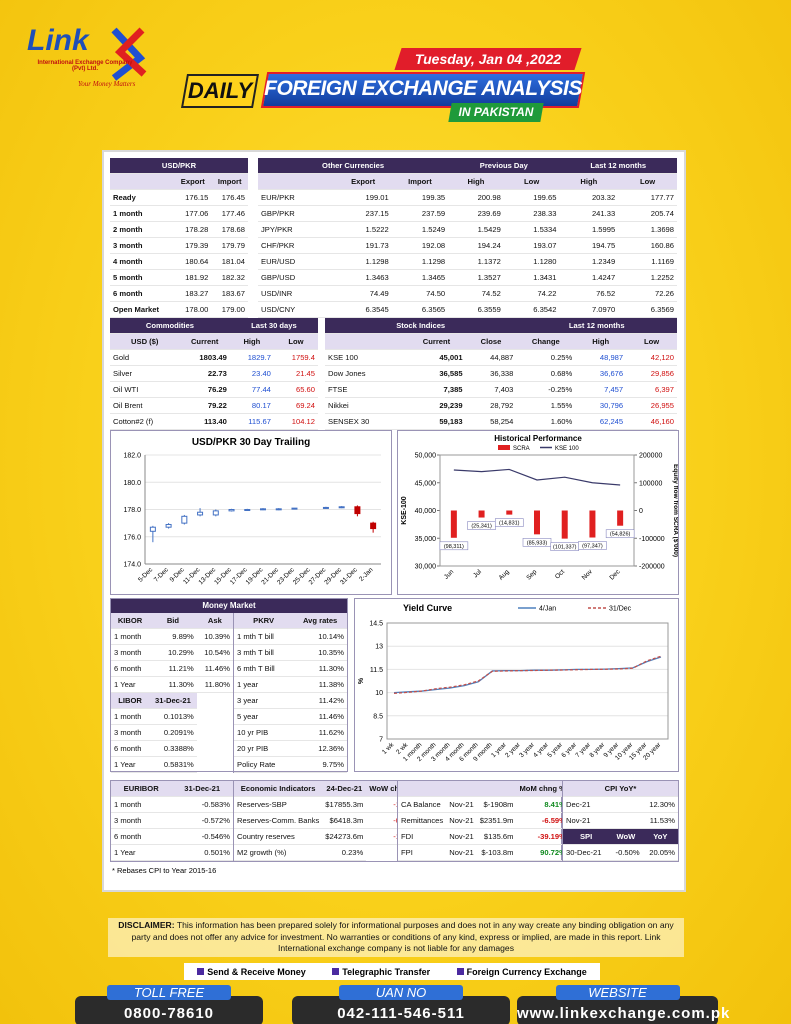  What do you see at coordinates (592, 524) in the screenshot?
I see `bar` at bounding box center [592, 524].